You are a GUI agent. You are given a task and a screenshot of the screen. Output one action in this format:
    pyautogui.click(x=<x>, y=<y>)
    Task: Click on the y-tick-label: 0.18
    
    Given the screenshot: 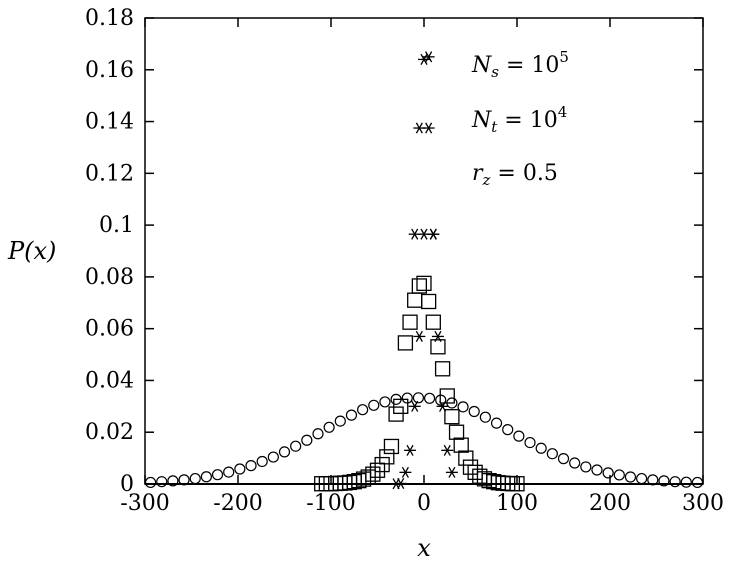 What is the action you would take?
    pyautogui.click(x=109, y=18)
    